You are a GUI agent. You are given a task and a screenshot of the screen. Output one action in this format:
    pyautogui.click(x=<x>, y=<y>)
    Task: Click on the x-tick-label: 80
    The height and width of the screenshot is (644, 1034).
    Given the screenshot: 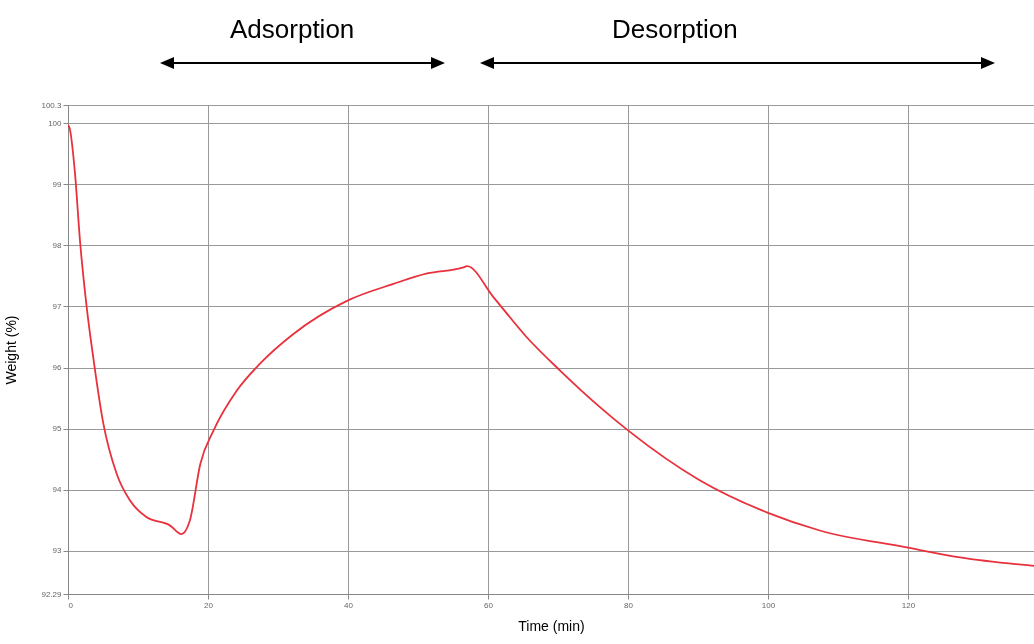 What is the action you would take?
    pyautogui.click(x=629, y=605)
    